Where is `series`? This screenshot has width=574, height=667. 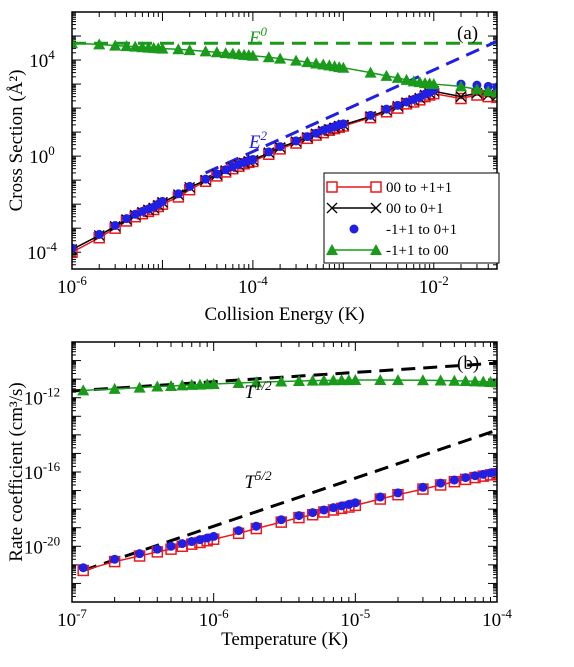
series is located at coordinates (284, 67).